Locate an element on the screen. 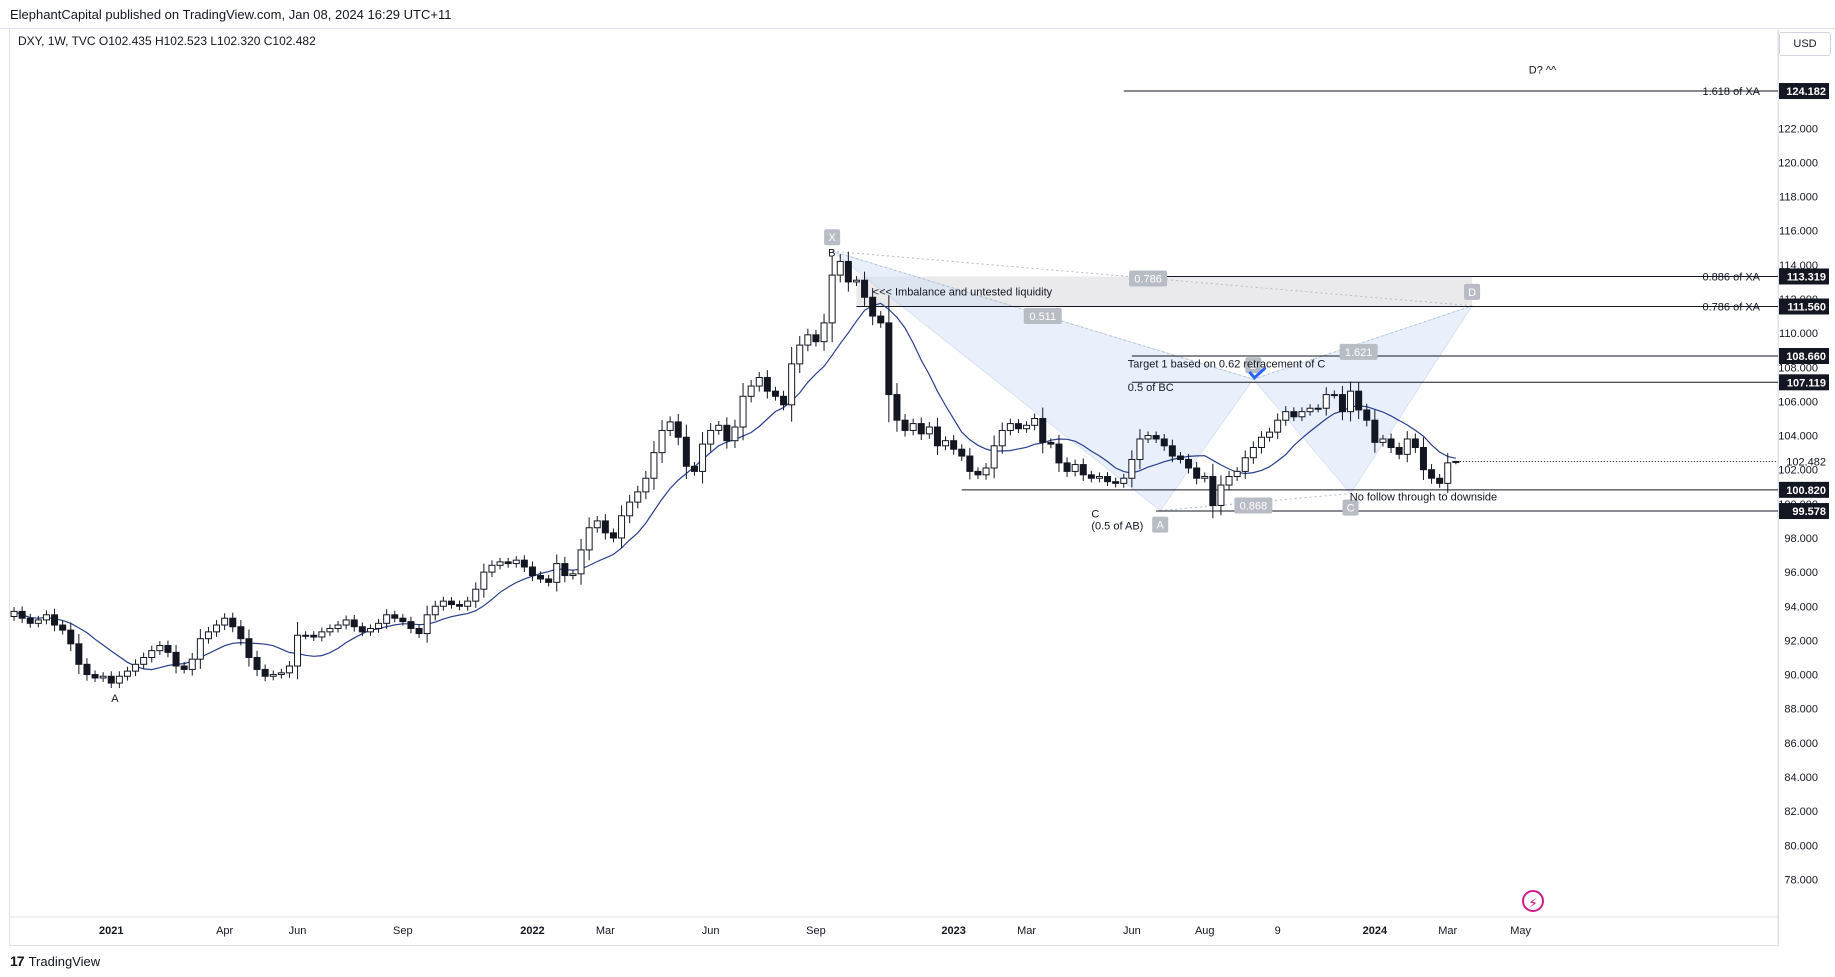 The width and height of the screenshot is (1835, 977). x-tick-label: 2023 is located at coordinates (953, 931).